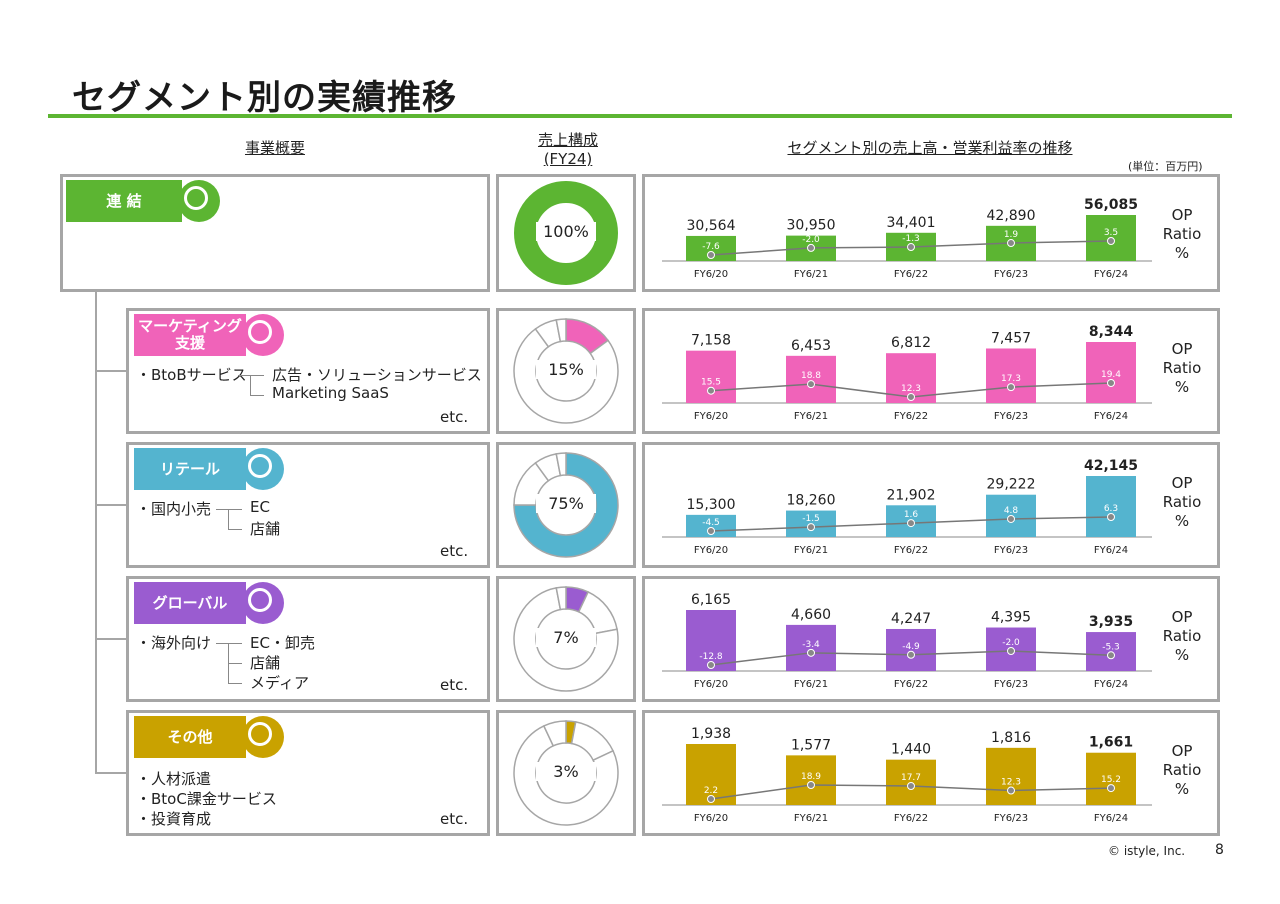 This screenshot has height=904, width=1280. What do you see at coordinates (377, 375) in the screenshot?
I see `segment-desc-subitem: 広告・ソリューションサービス` at bounding box center [377, 375].